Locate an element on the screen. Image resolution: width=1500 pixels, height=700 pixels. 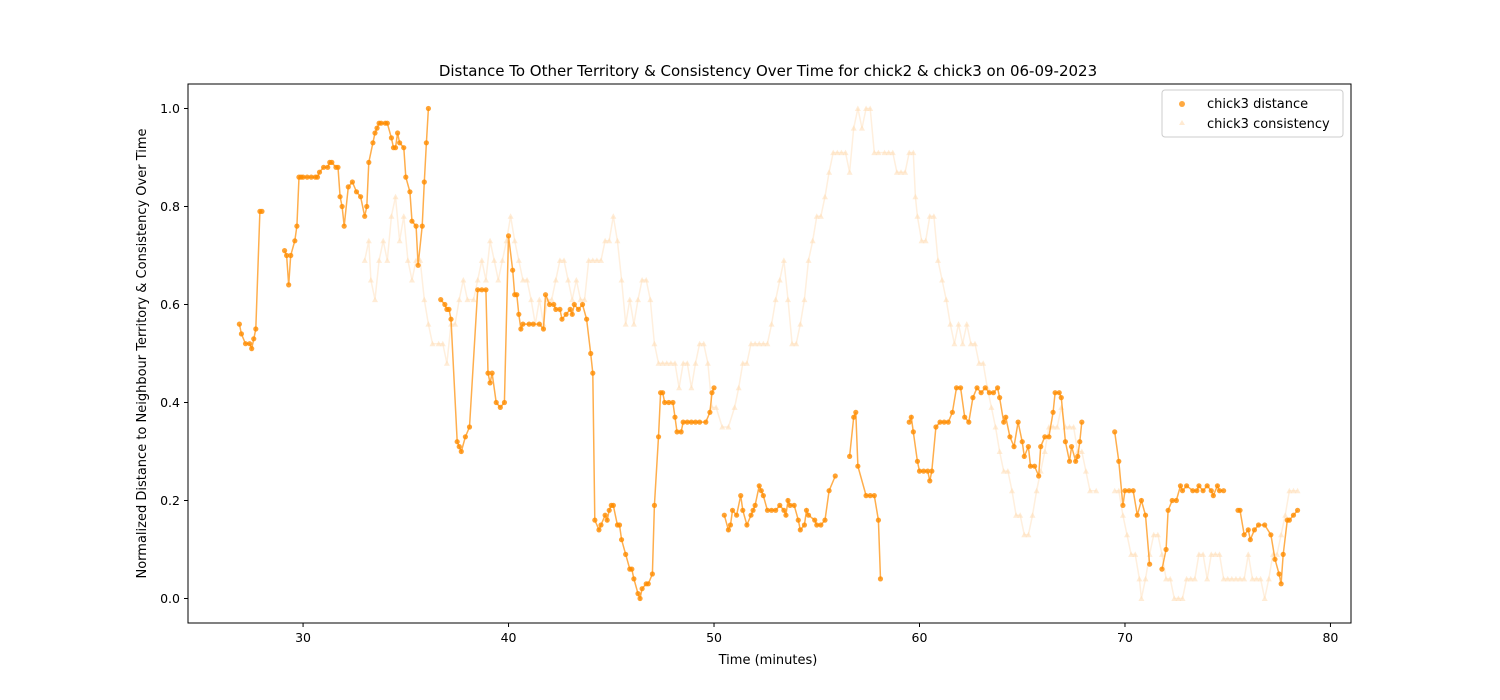
y-tick-label: 0.8 is located at coordinates (170, 206).